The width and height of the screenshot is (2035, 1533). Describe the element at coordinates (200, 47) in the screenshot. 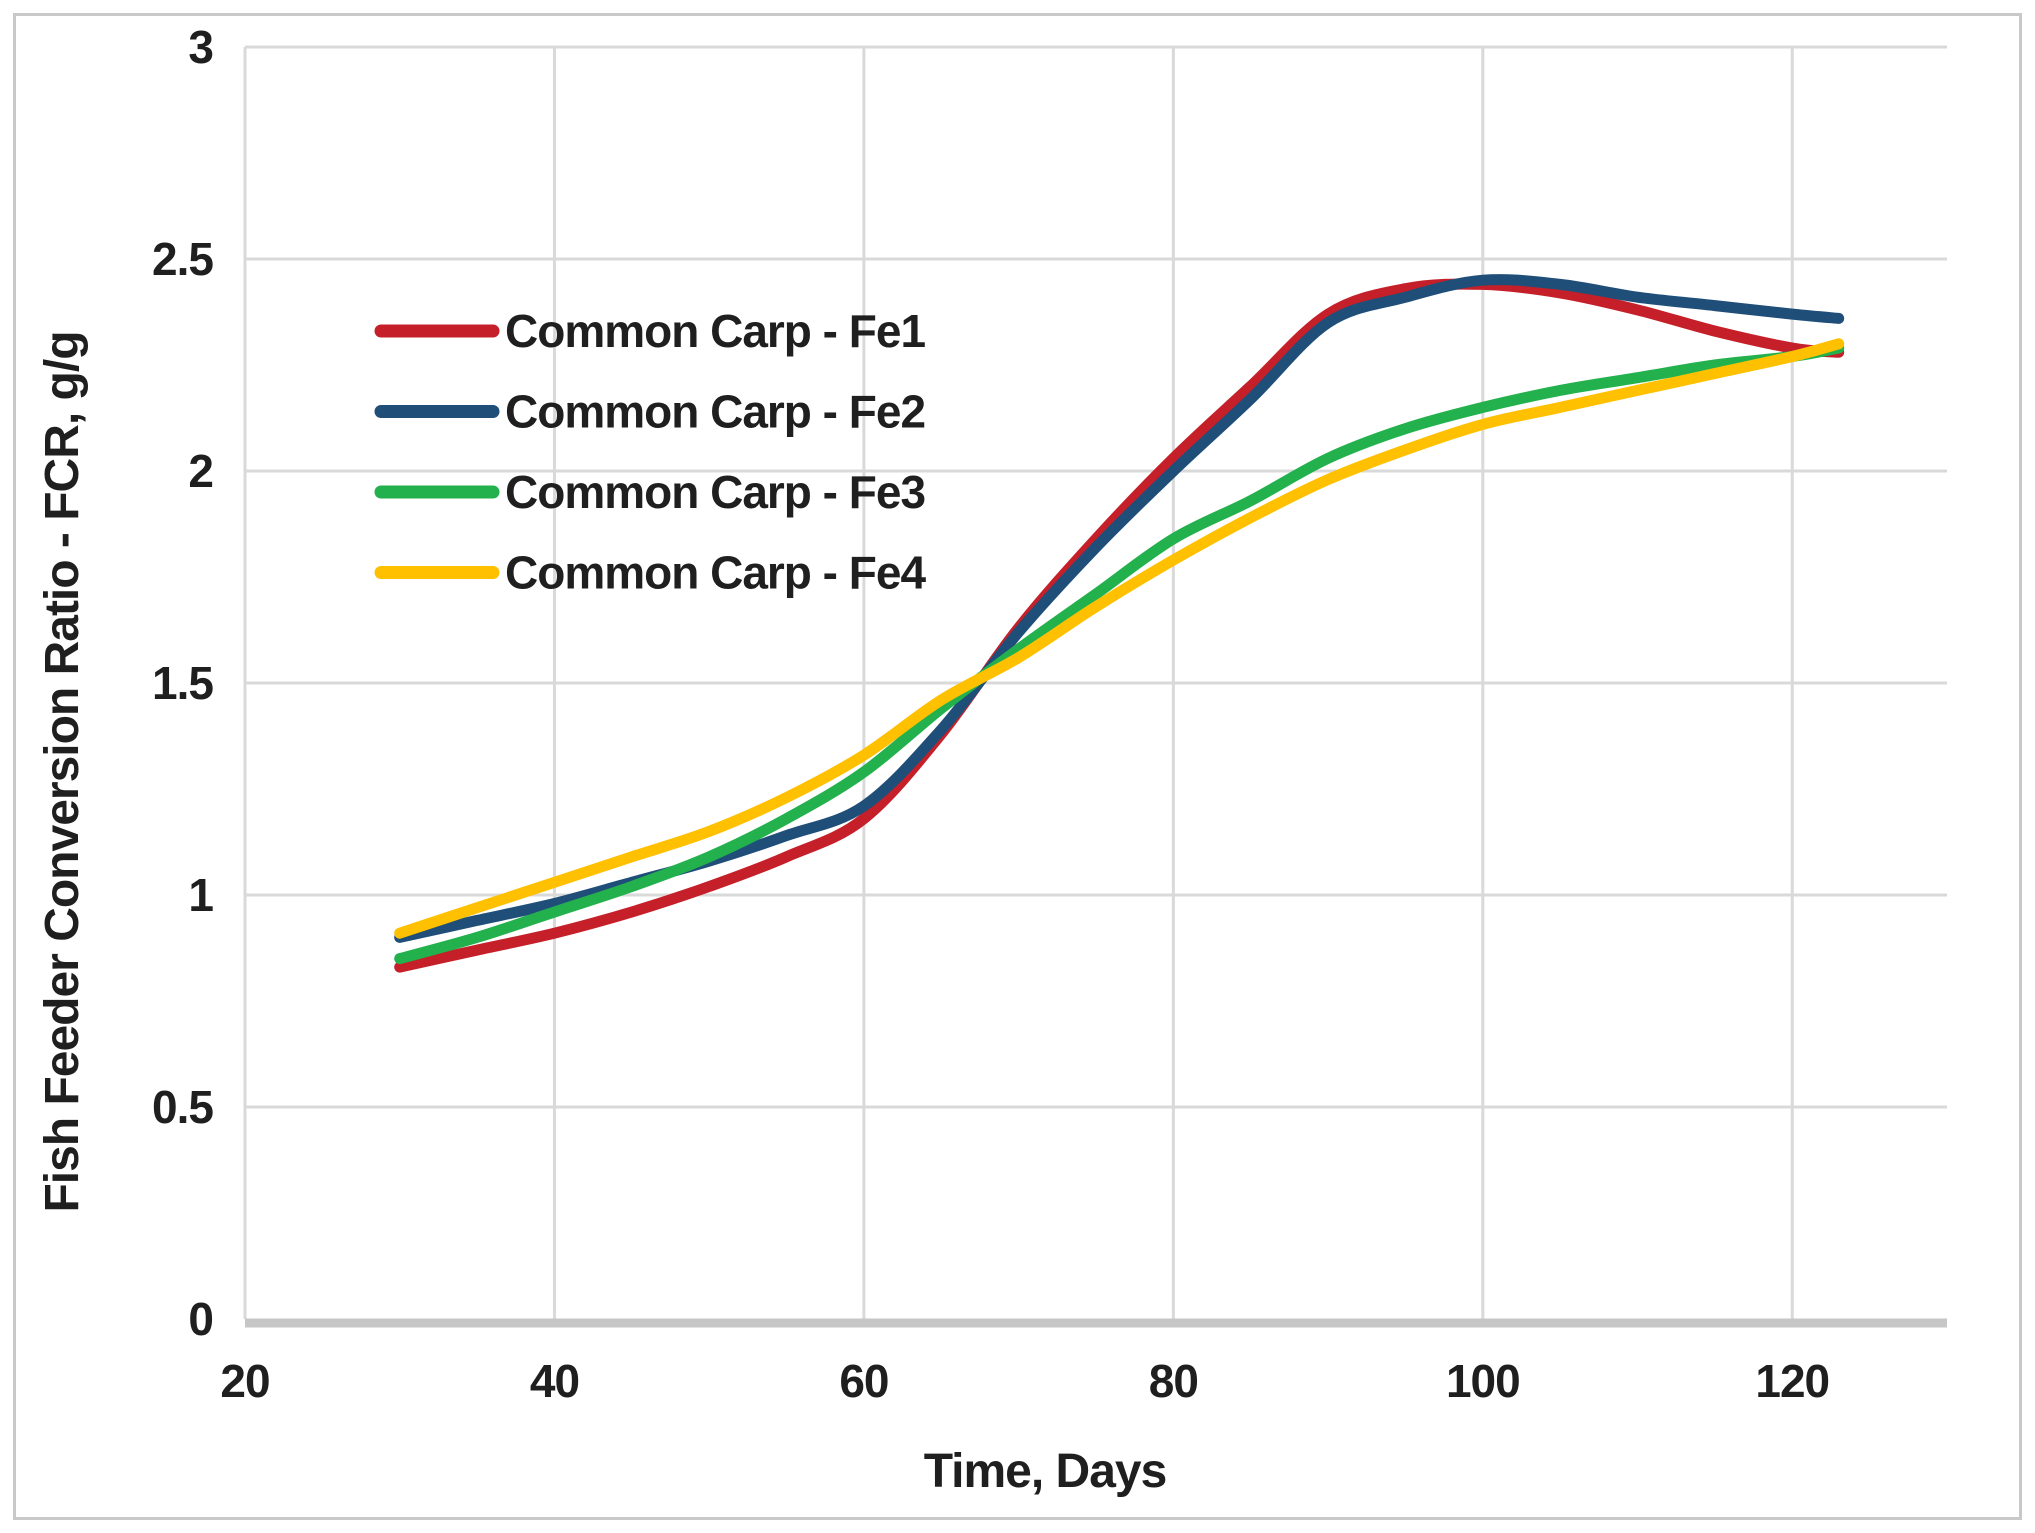

I see `y-tick-label: 3` at that location.